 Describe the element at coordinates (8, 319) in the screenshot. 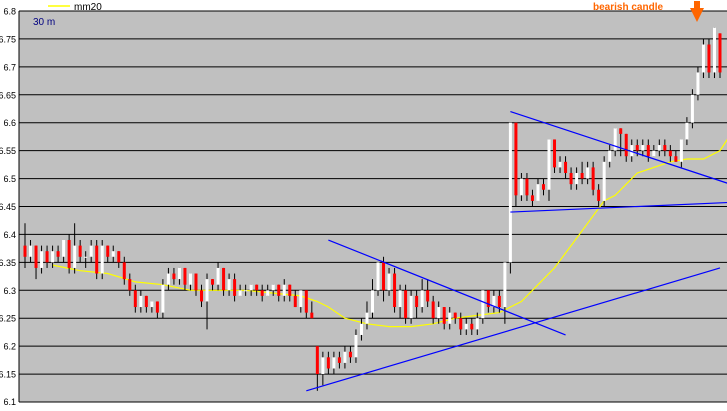

I see `y-tick-label: 6.25` at that location.